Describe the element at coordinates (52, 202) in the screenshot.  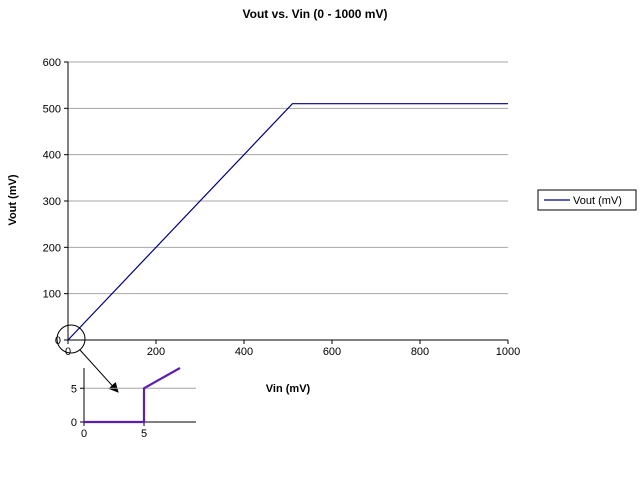
I see `y-tick-label: 300` at that location.